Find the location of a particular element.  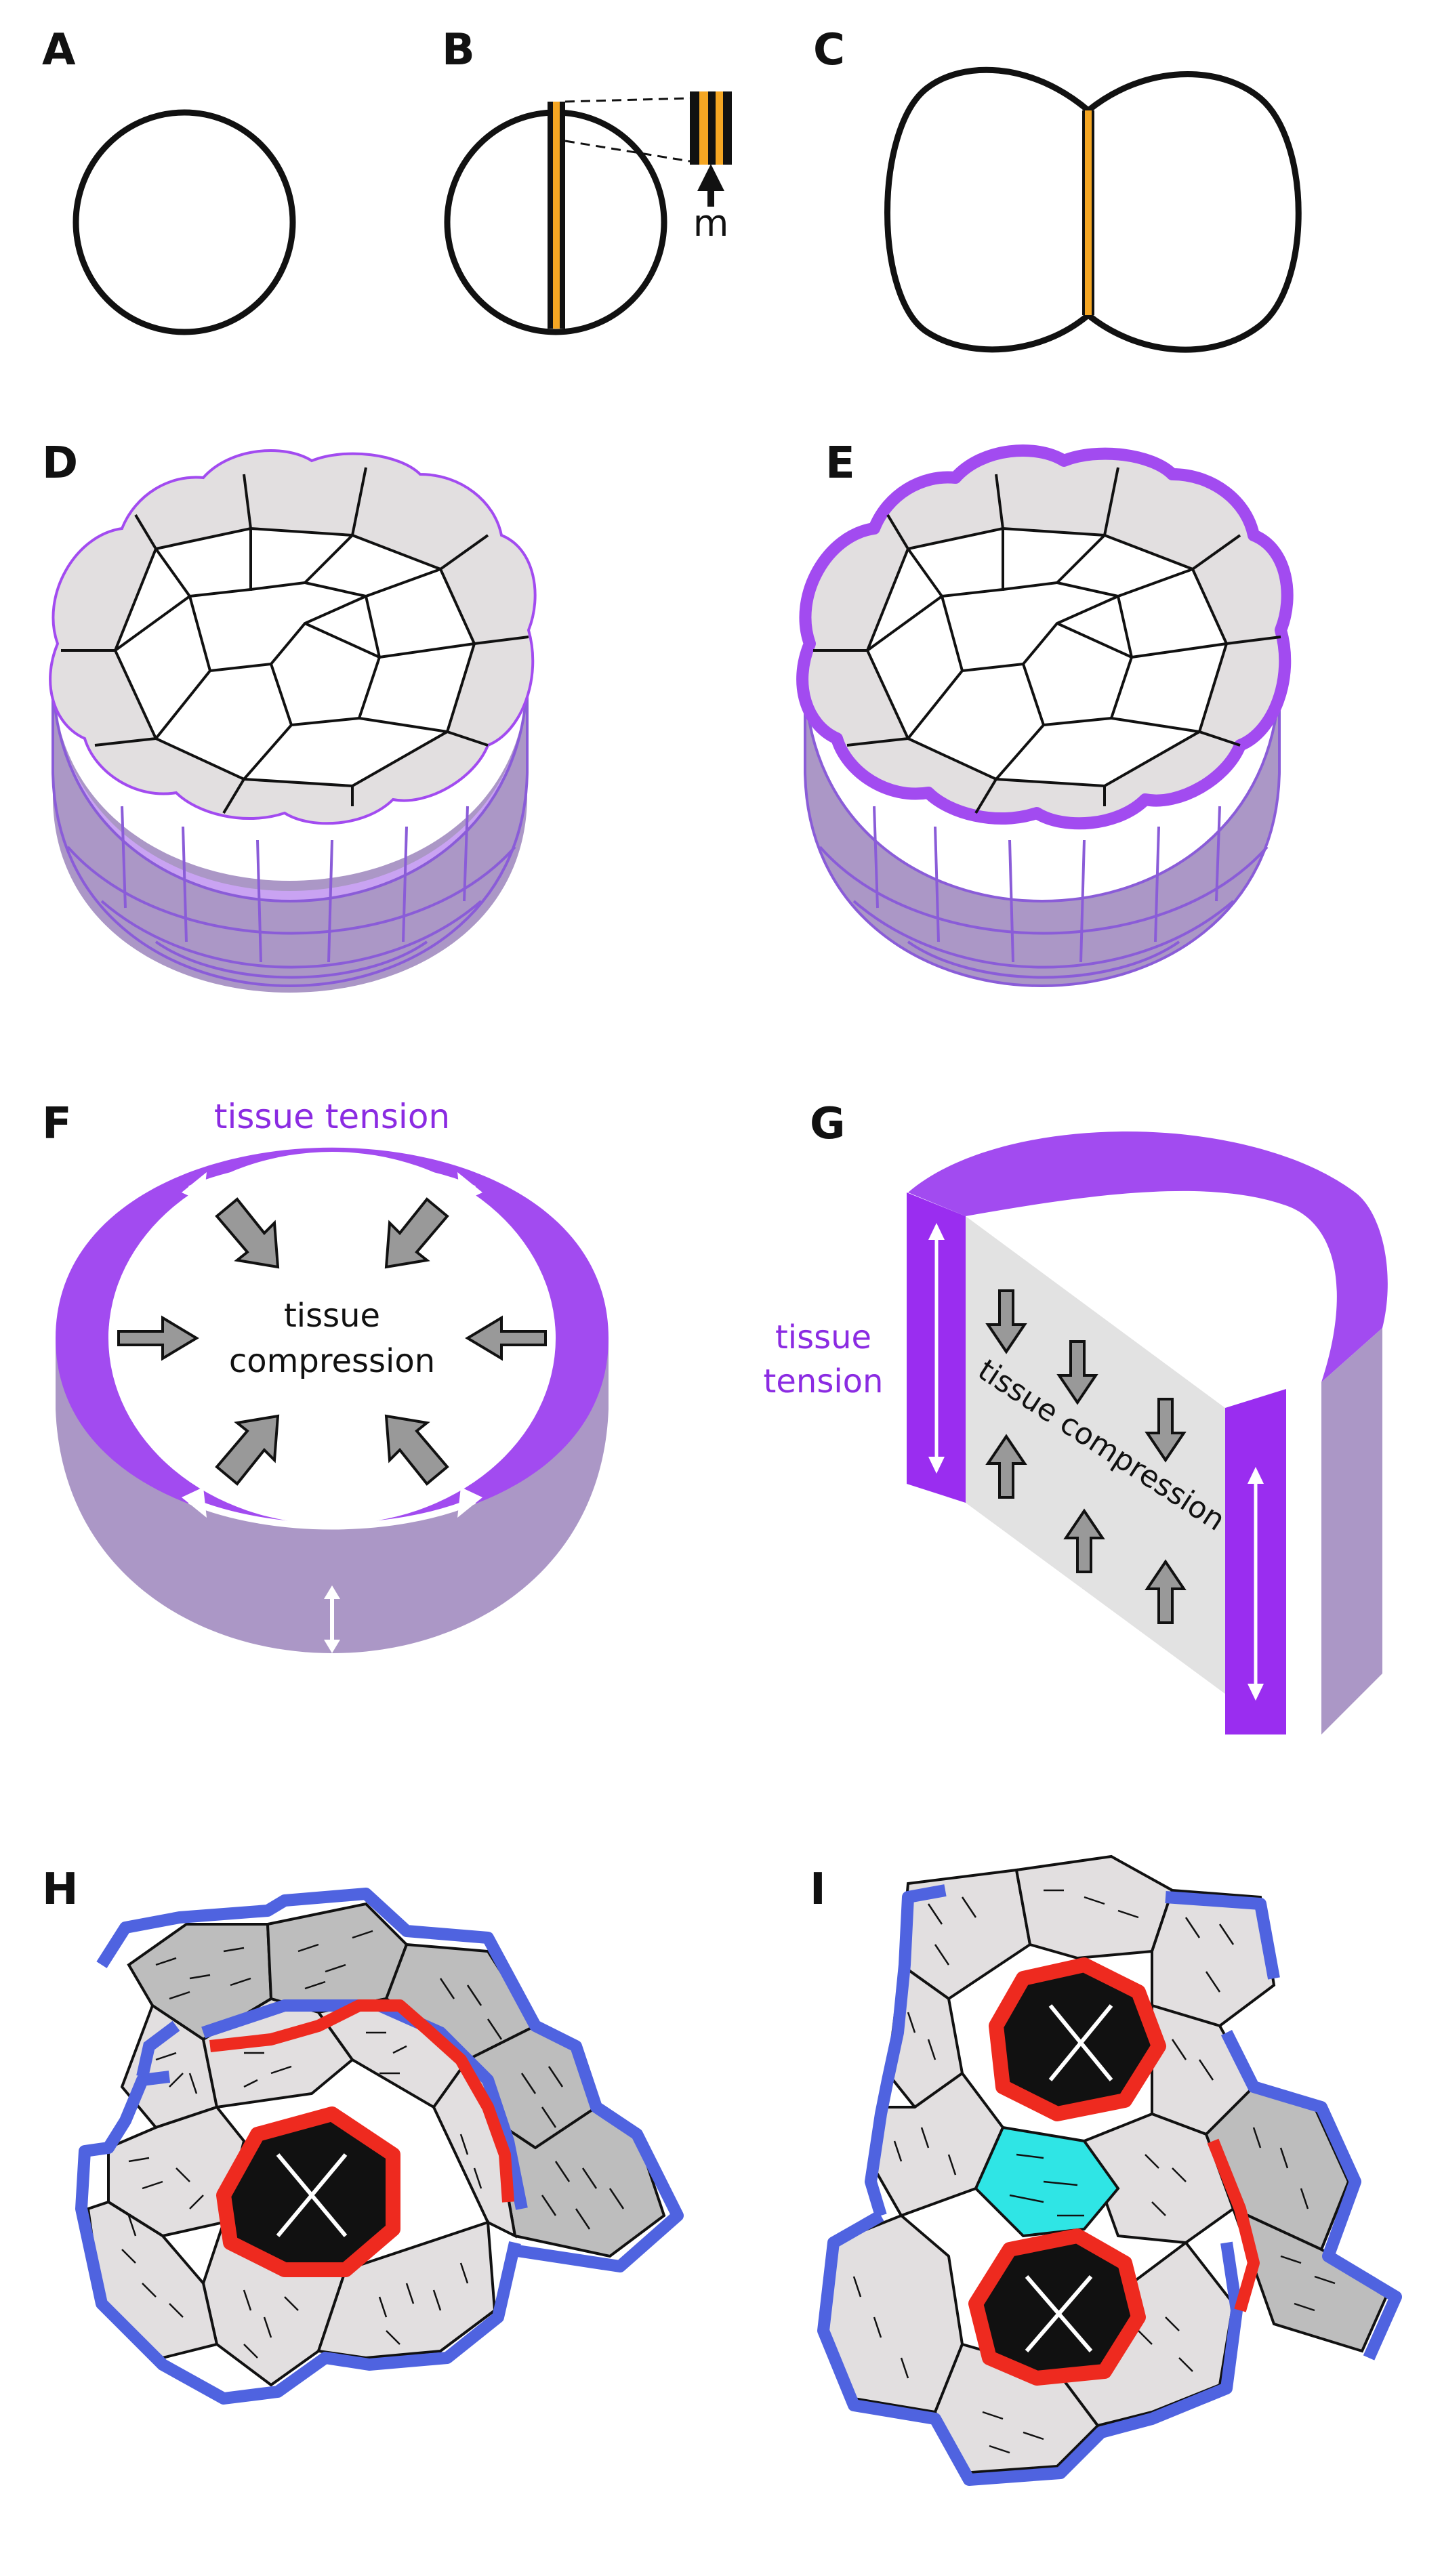

panel-label-d: D is located at coordinates (60, 463).